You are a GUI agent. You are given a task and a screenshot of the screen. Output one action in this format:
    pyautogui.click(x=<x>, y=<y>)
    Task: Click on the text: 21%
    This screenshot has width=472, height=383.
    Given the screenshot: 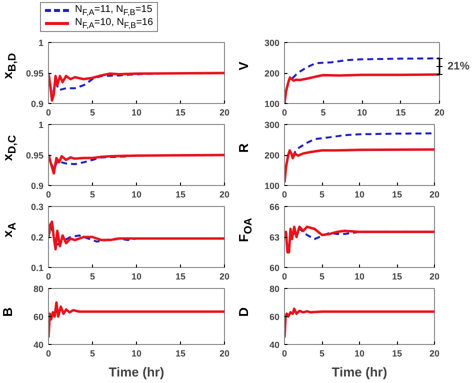 What is the action you would take?
    pyautogui.click(x=459, y=66)
    